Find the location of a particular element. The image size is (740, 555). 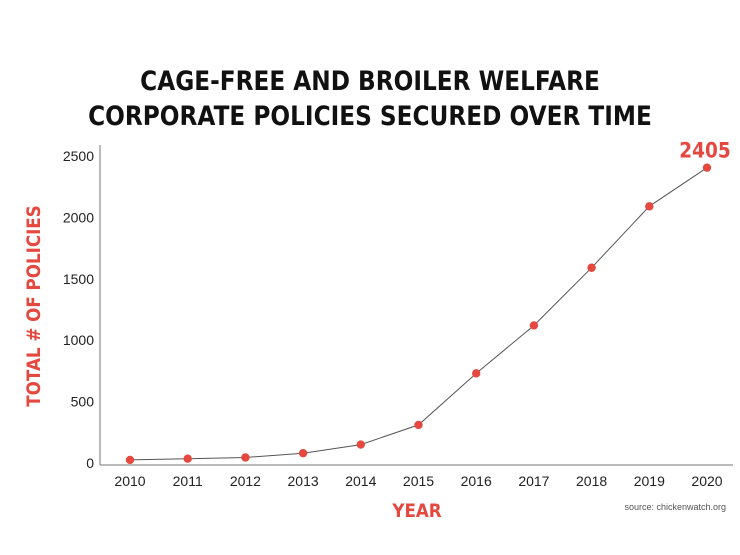

data-point-2019 is located at coordinates (649, 206).